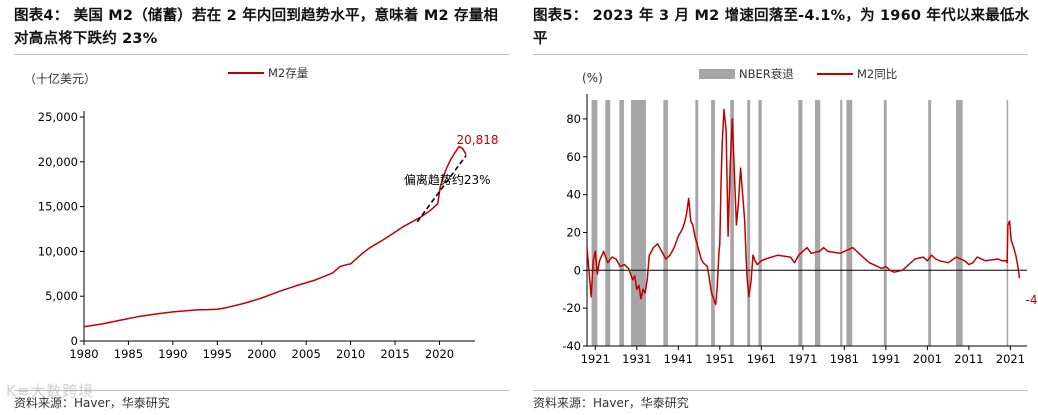 The height and width of the screenshot is (415, 1038). Describe the element at coordinates (58, 207) in the screenshot. I see `y-tick-label: 15,000` at that location.